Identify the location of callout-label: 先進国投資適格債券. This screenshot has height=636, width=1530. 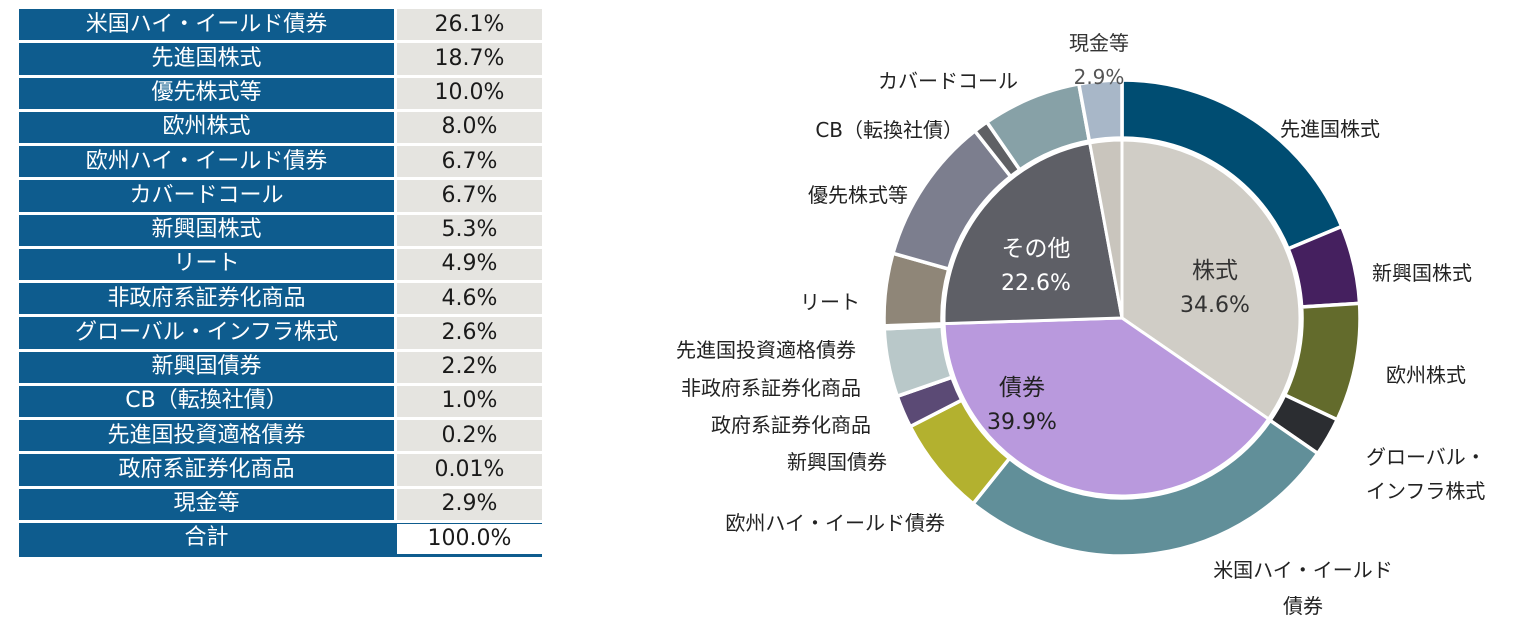
(766, 350).